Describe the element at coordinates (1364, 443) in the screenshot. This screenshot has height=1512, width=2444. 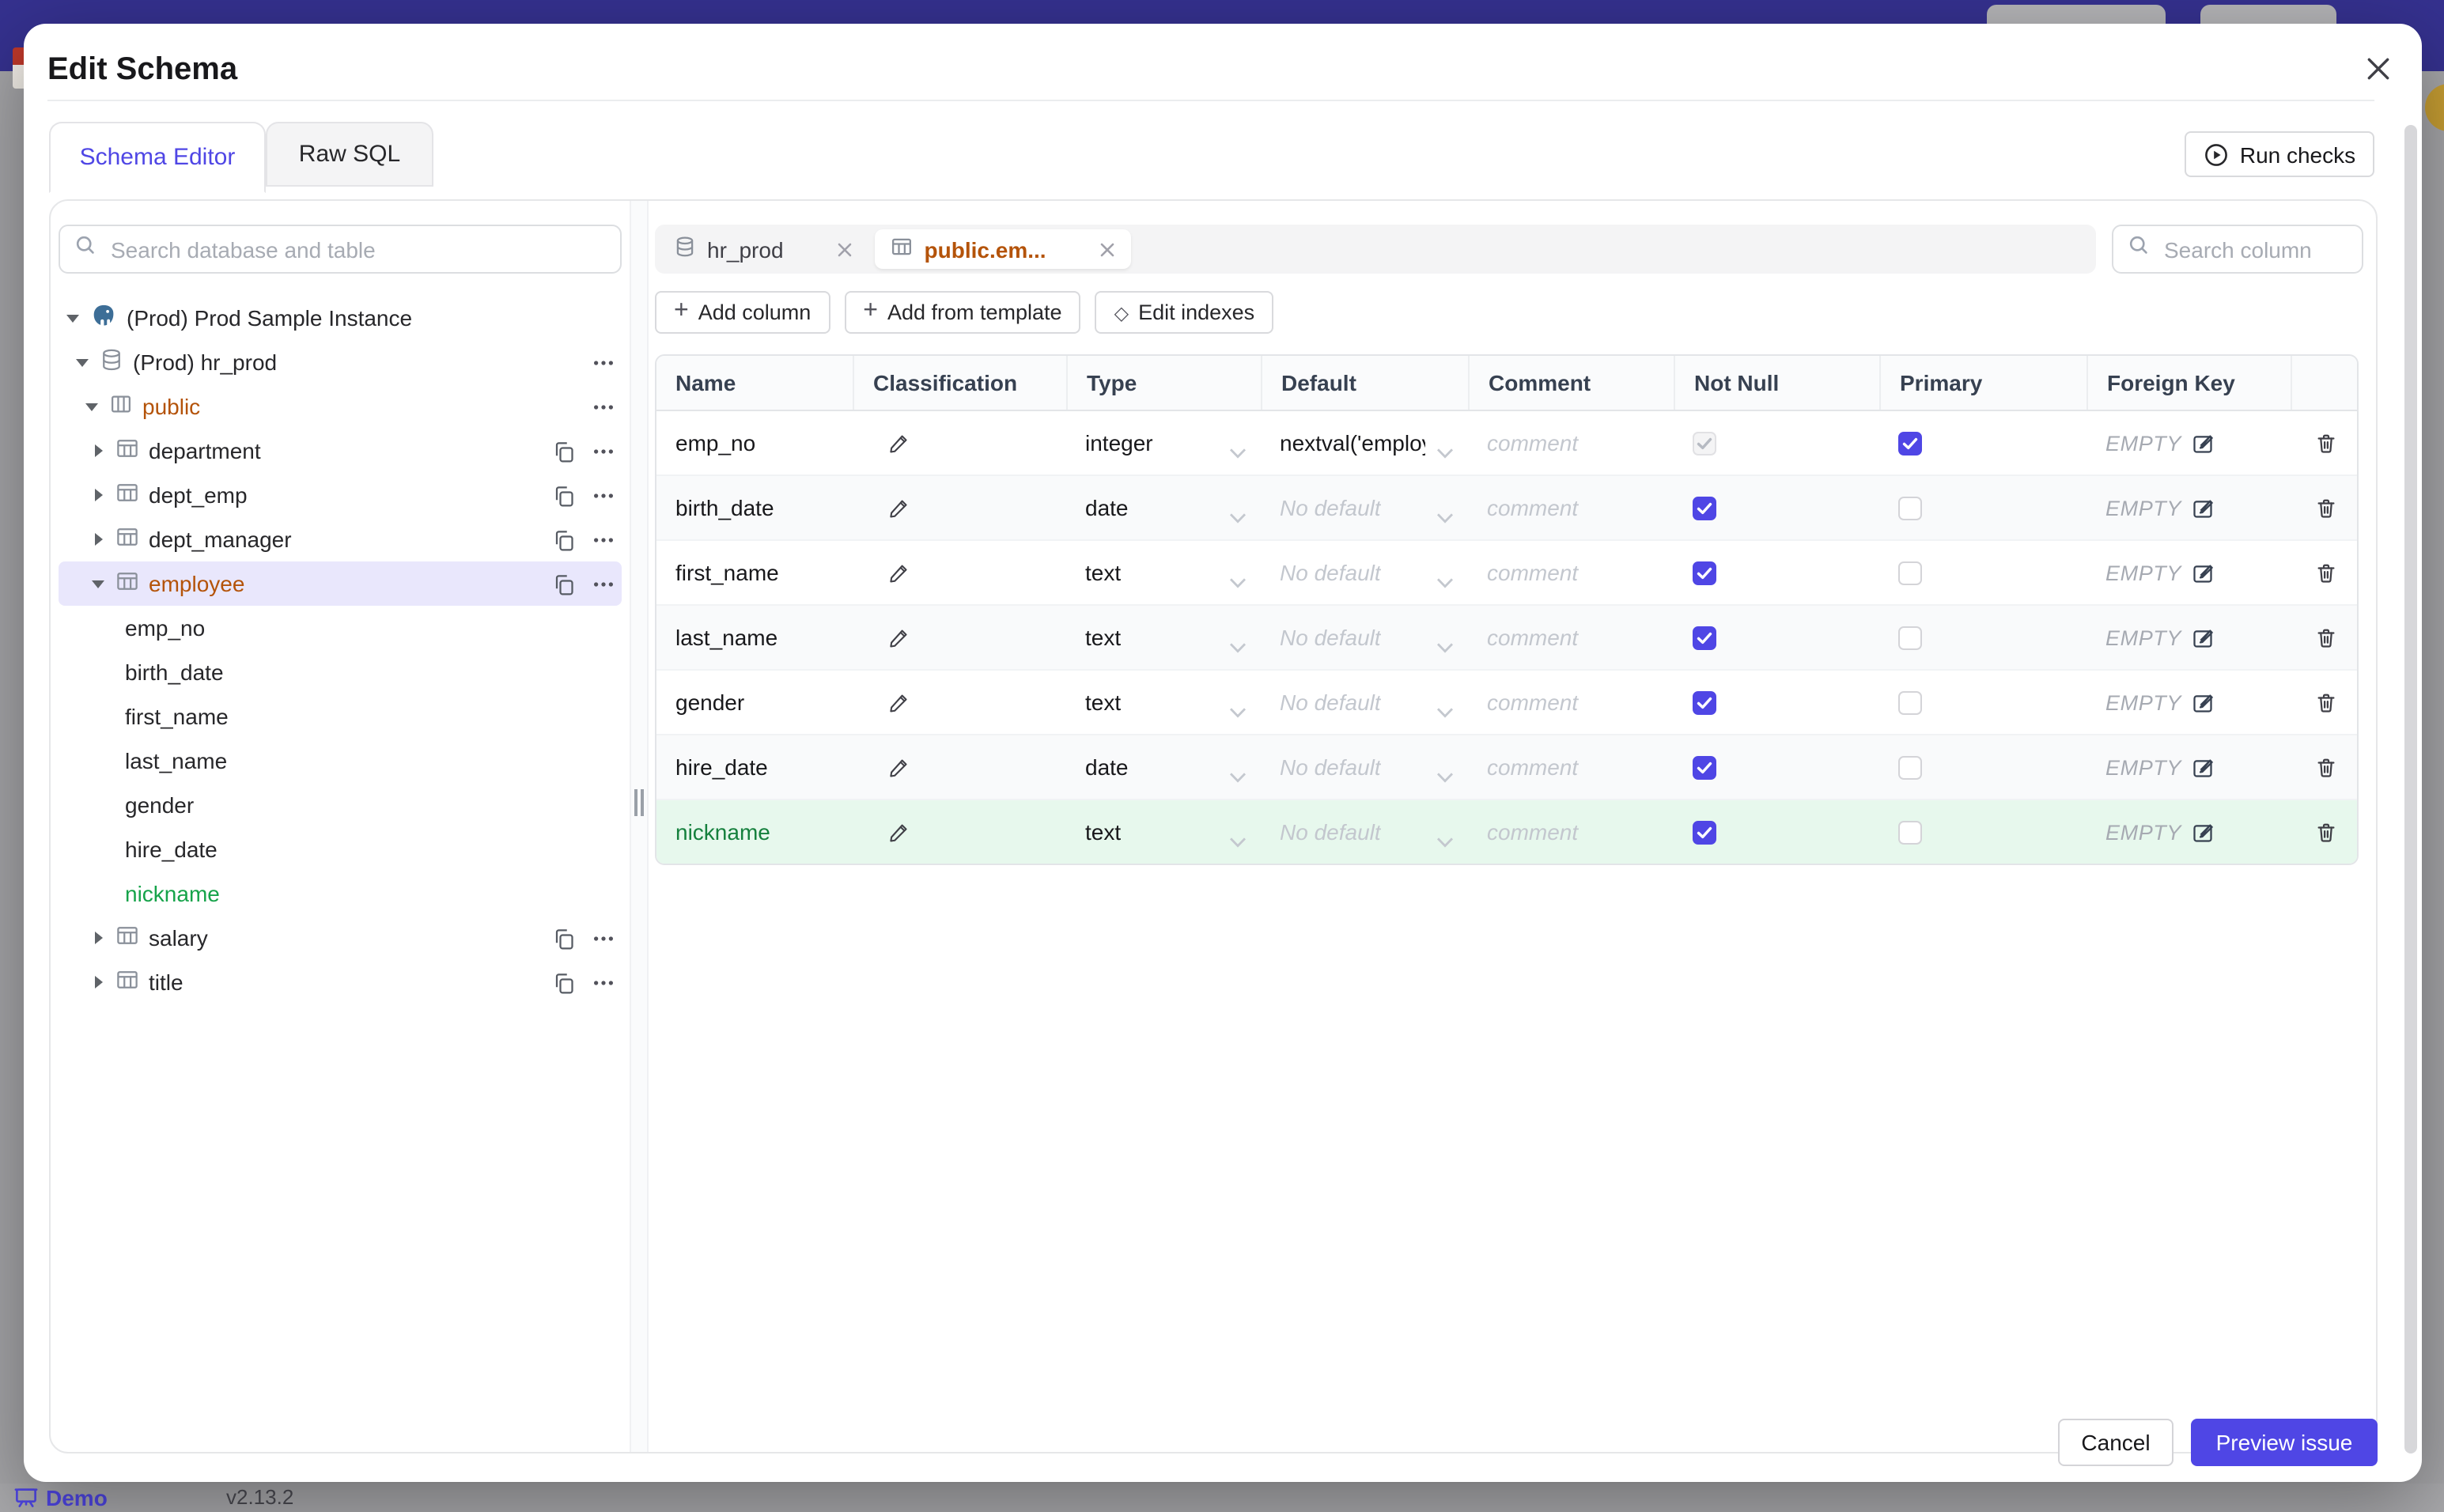
I see `default-select: nextval('employ` at that location.